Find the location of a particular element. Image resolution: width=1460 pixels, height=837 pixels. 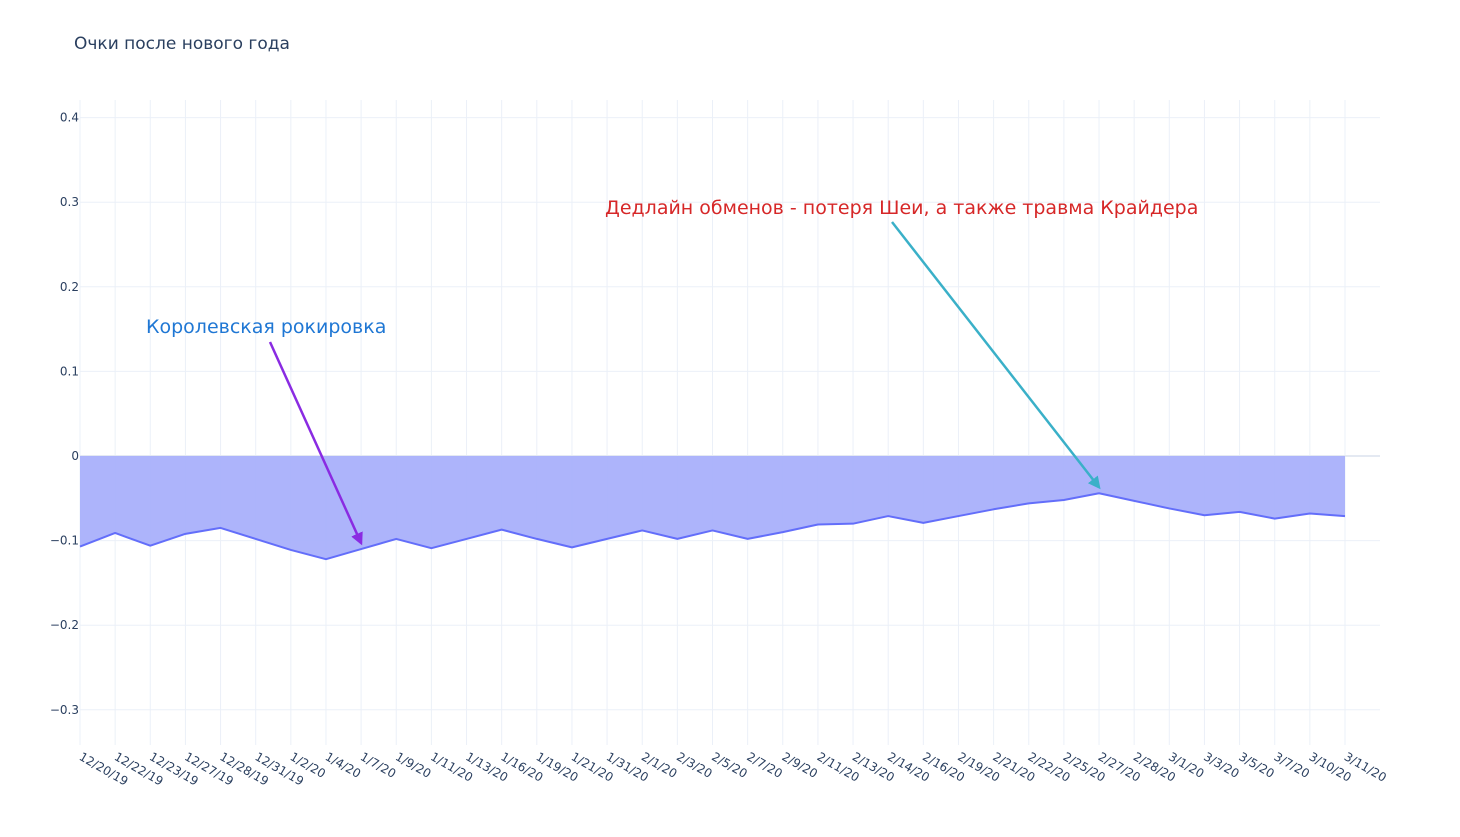

x-tick-label: 2/7/20 is located at coordinates (764, 764).